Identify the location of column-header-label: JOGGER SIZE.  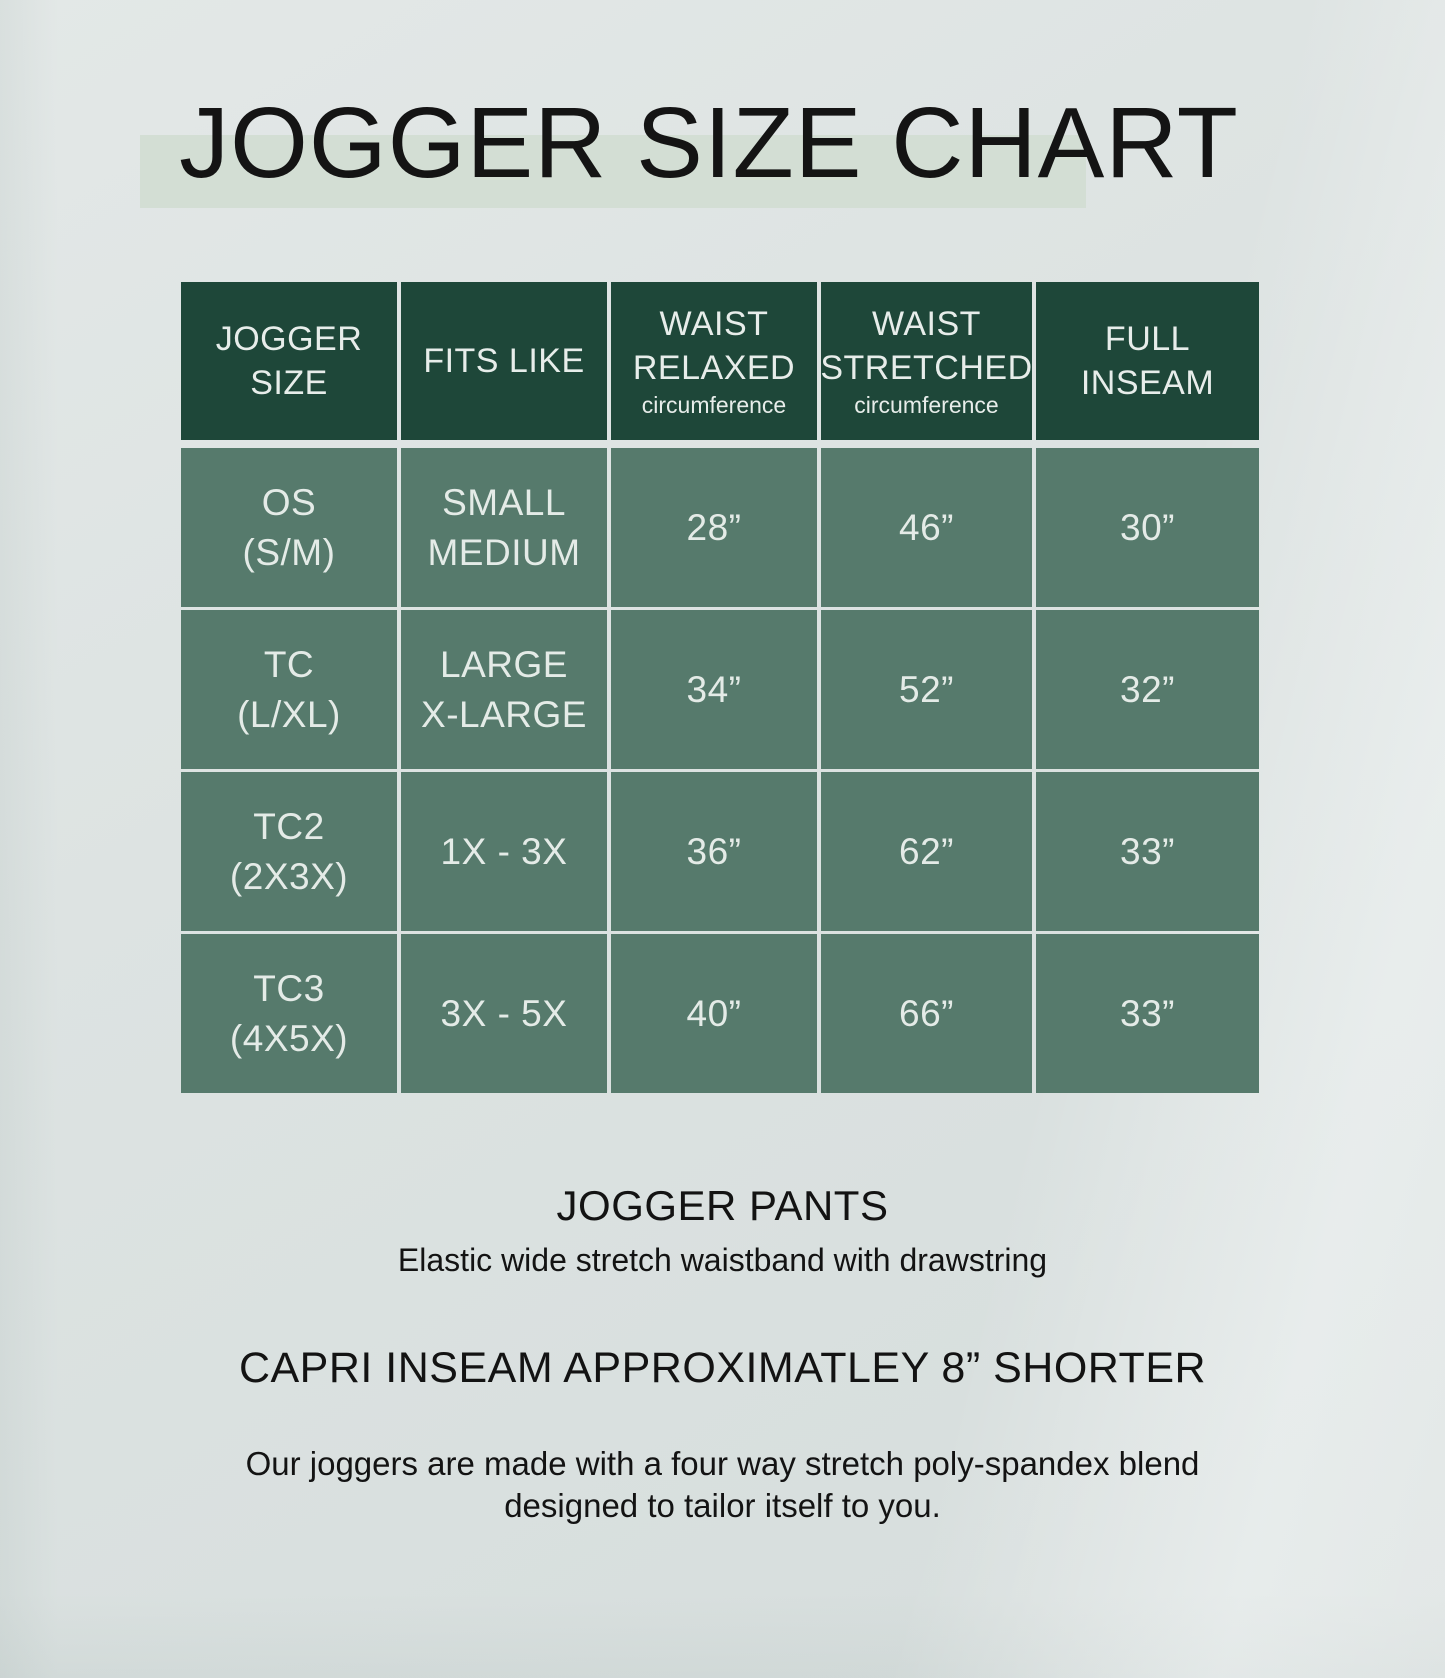
(289, 360).